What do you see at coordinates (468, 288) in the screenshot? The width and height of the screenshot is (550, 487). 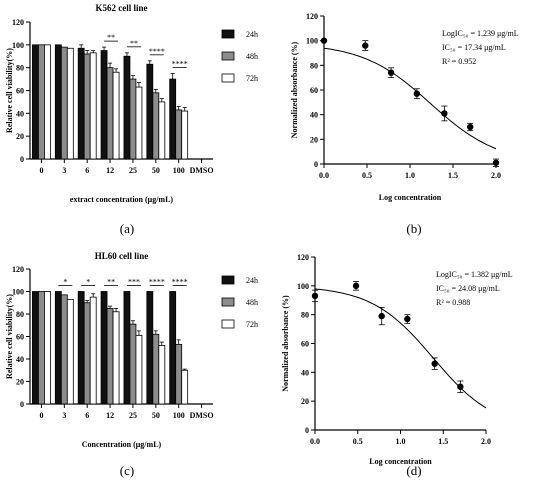 I see `ic50-annotation: IC₅₀ = 24.08 μg/mL` at bounding box center [468, 288].